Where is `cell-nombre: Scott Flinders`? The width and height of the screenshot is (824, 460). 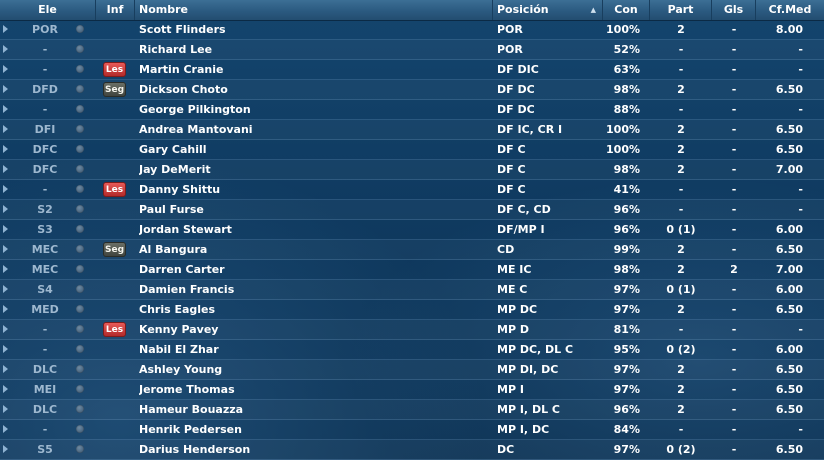
cell-nombre: Scott Flinders is located at coordinates (182, 29).